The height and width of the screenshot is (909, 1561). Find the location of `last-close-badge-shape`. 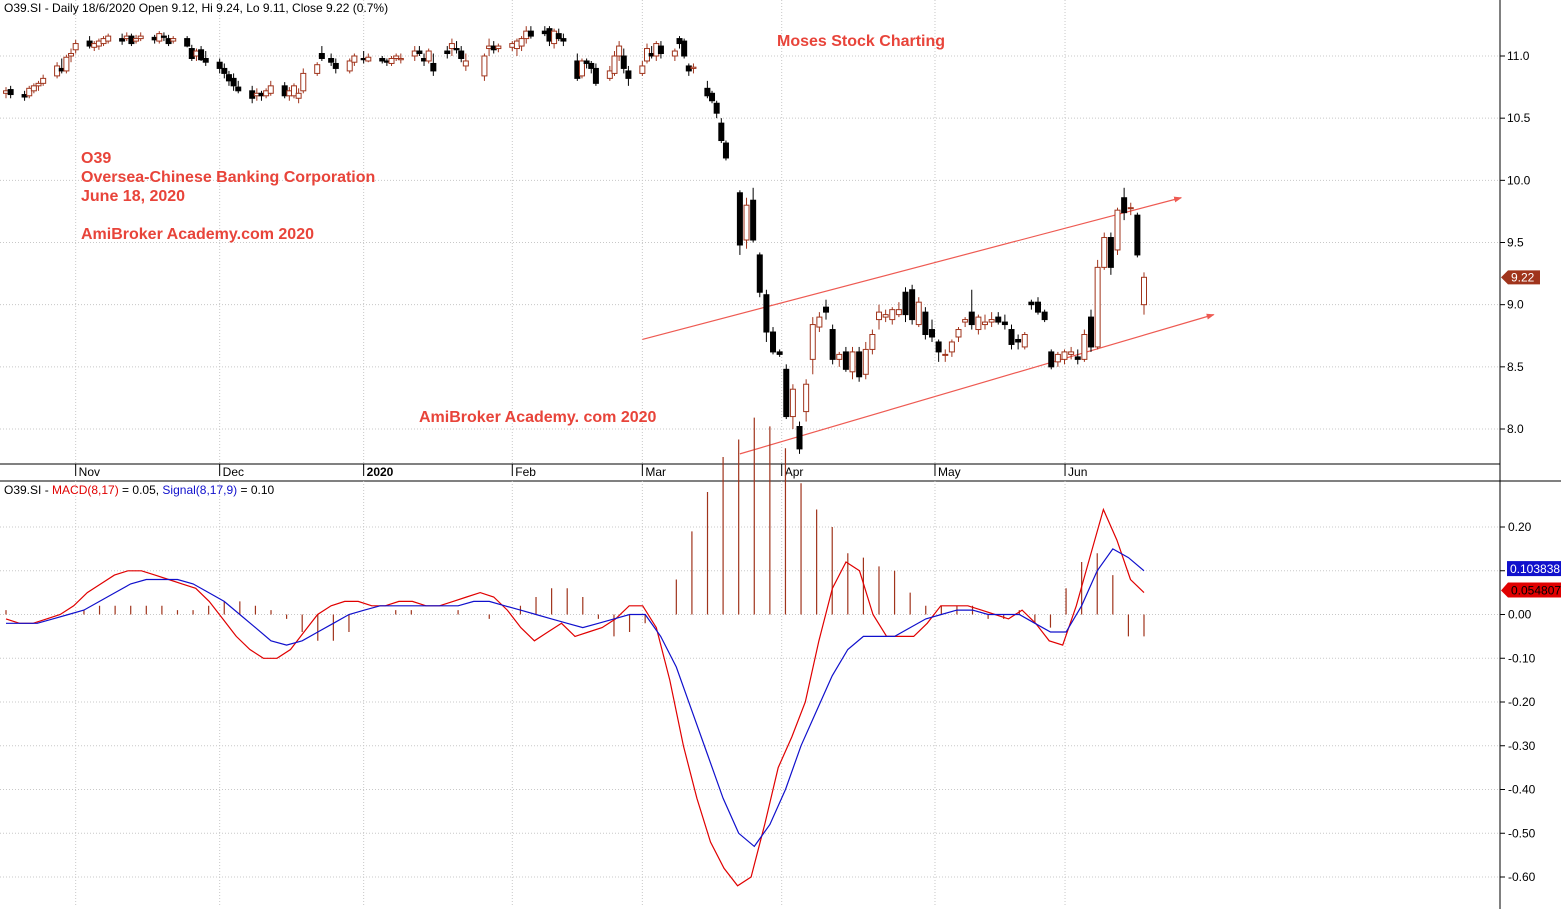

last-close-badge-shape is located at coordinates (1520, 277).